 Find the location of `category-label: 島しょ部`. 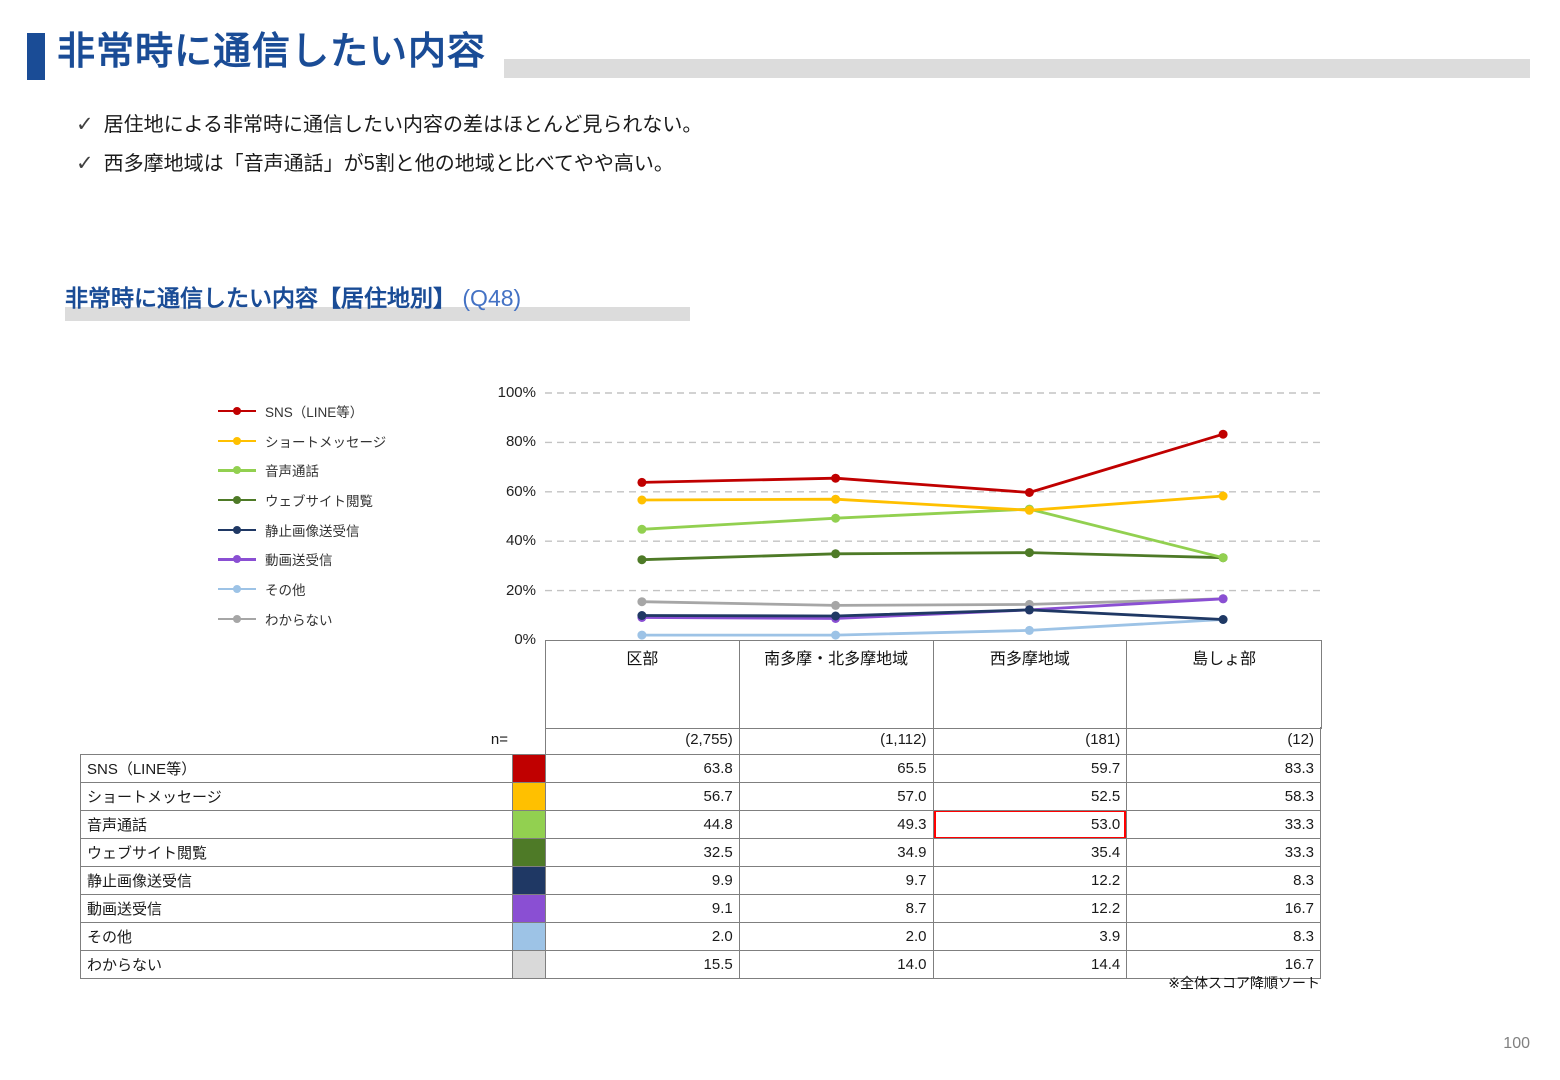

category-label: 島しょ部 is located at coordinates (1224, 659).